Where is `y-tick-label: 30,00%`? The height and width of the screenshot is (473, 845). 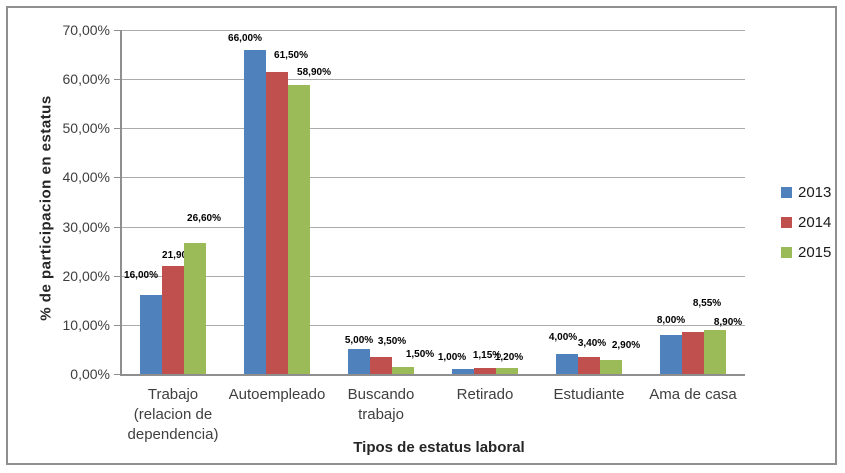 y-tick-label: 30,00% is located at coordinates (86, 226).